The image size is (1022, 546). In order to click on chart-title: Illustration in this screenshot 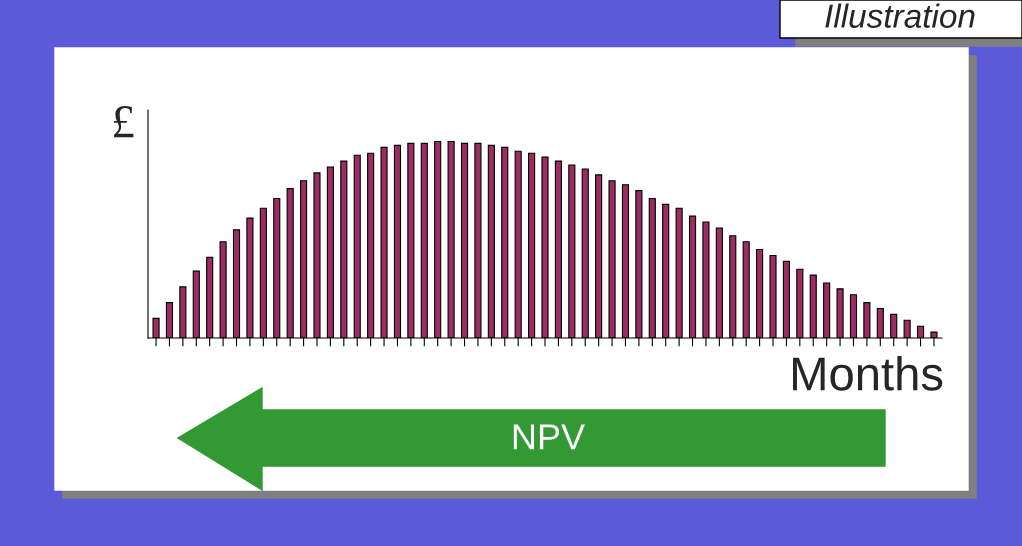, I will do `click(900, 15)`.